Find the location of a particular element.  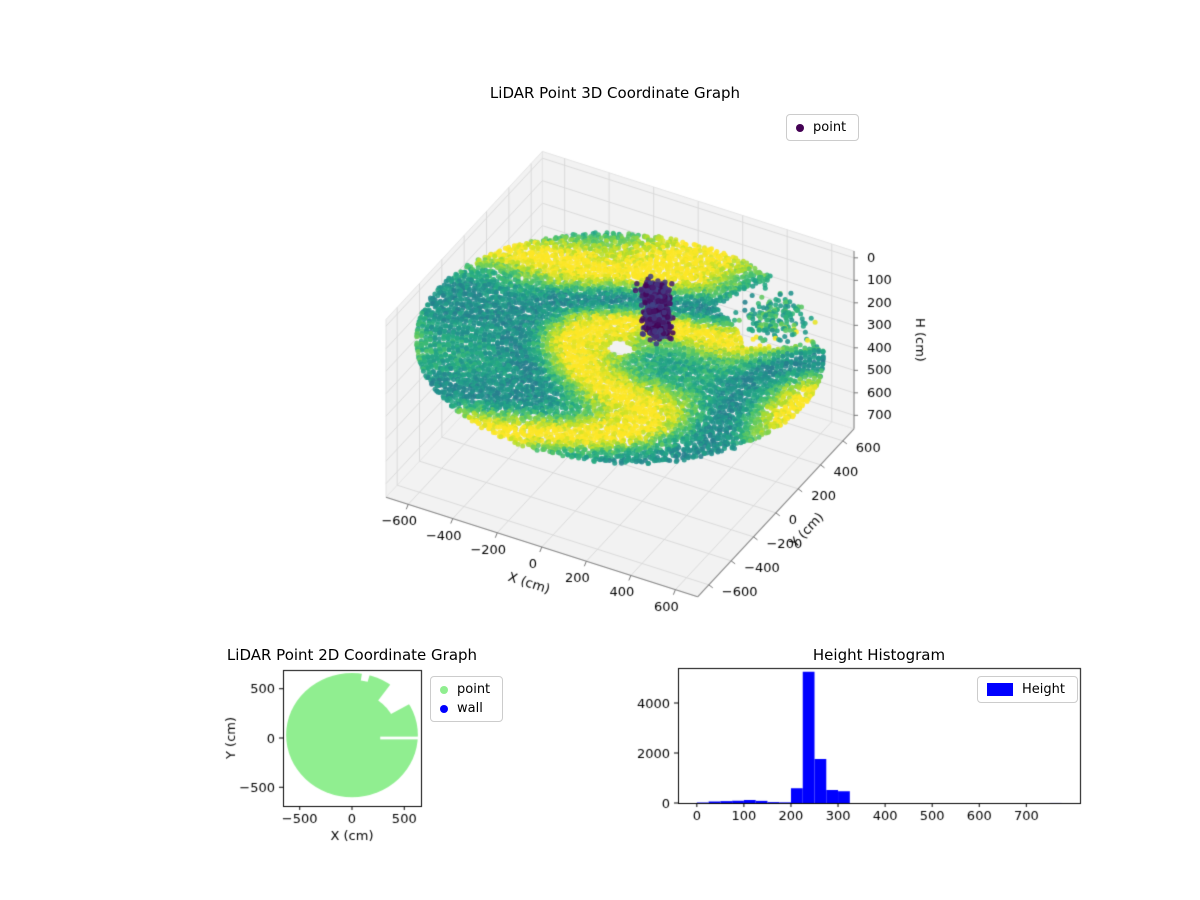

legend-entry-wall-2d: wall is located at coordinates (465, 708).